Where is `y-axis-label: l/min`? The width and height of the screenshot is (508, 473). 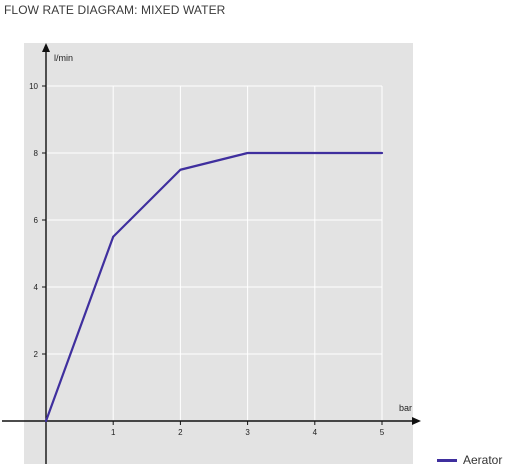
y-axis-label: l/min is located at coordinates (63, 58).